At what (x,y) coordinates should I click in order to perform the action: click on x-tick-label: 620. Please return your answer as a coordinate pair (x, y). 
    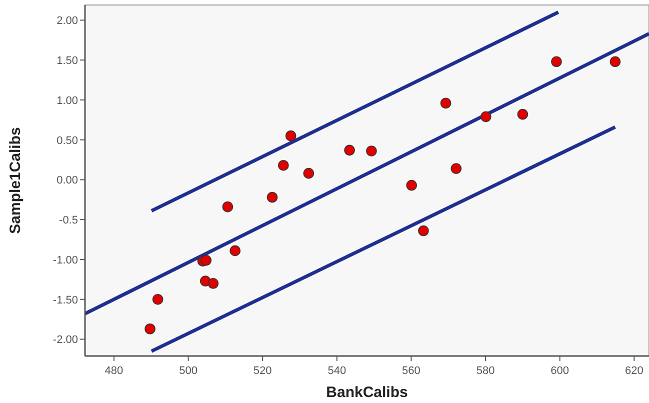
    Looking at the image, I should click on (634, 371).